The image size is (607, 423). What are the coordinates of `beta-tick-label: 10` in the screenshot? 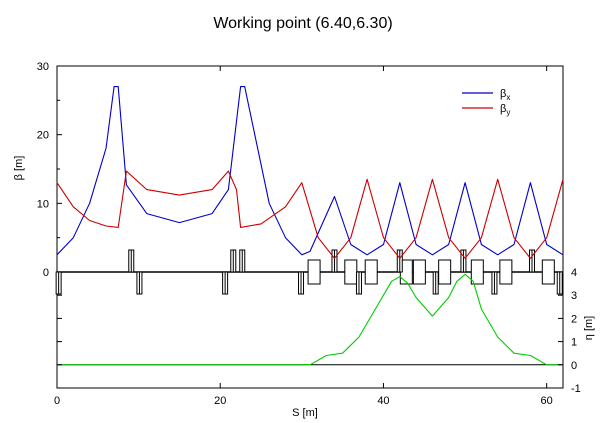 It's located at (43, 204).